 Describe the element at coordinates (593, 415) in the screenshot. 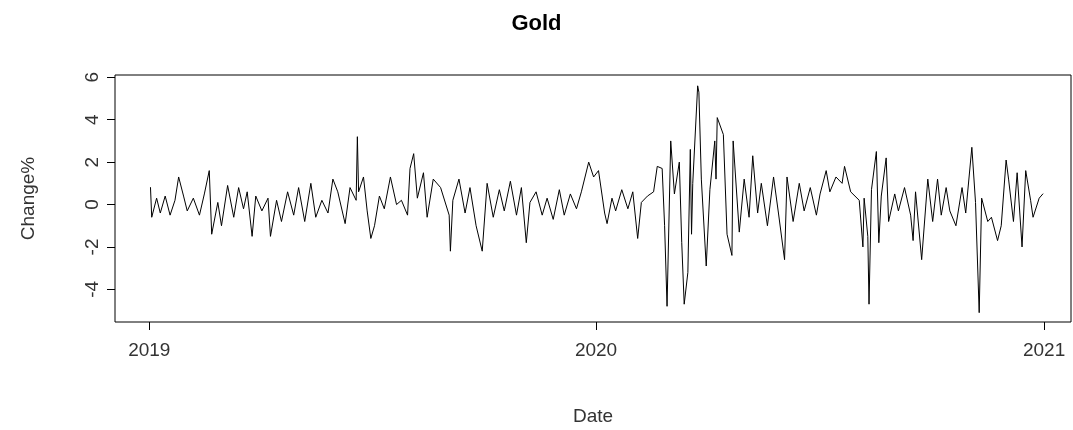

I see `x-axis-title: Date` at that location.